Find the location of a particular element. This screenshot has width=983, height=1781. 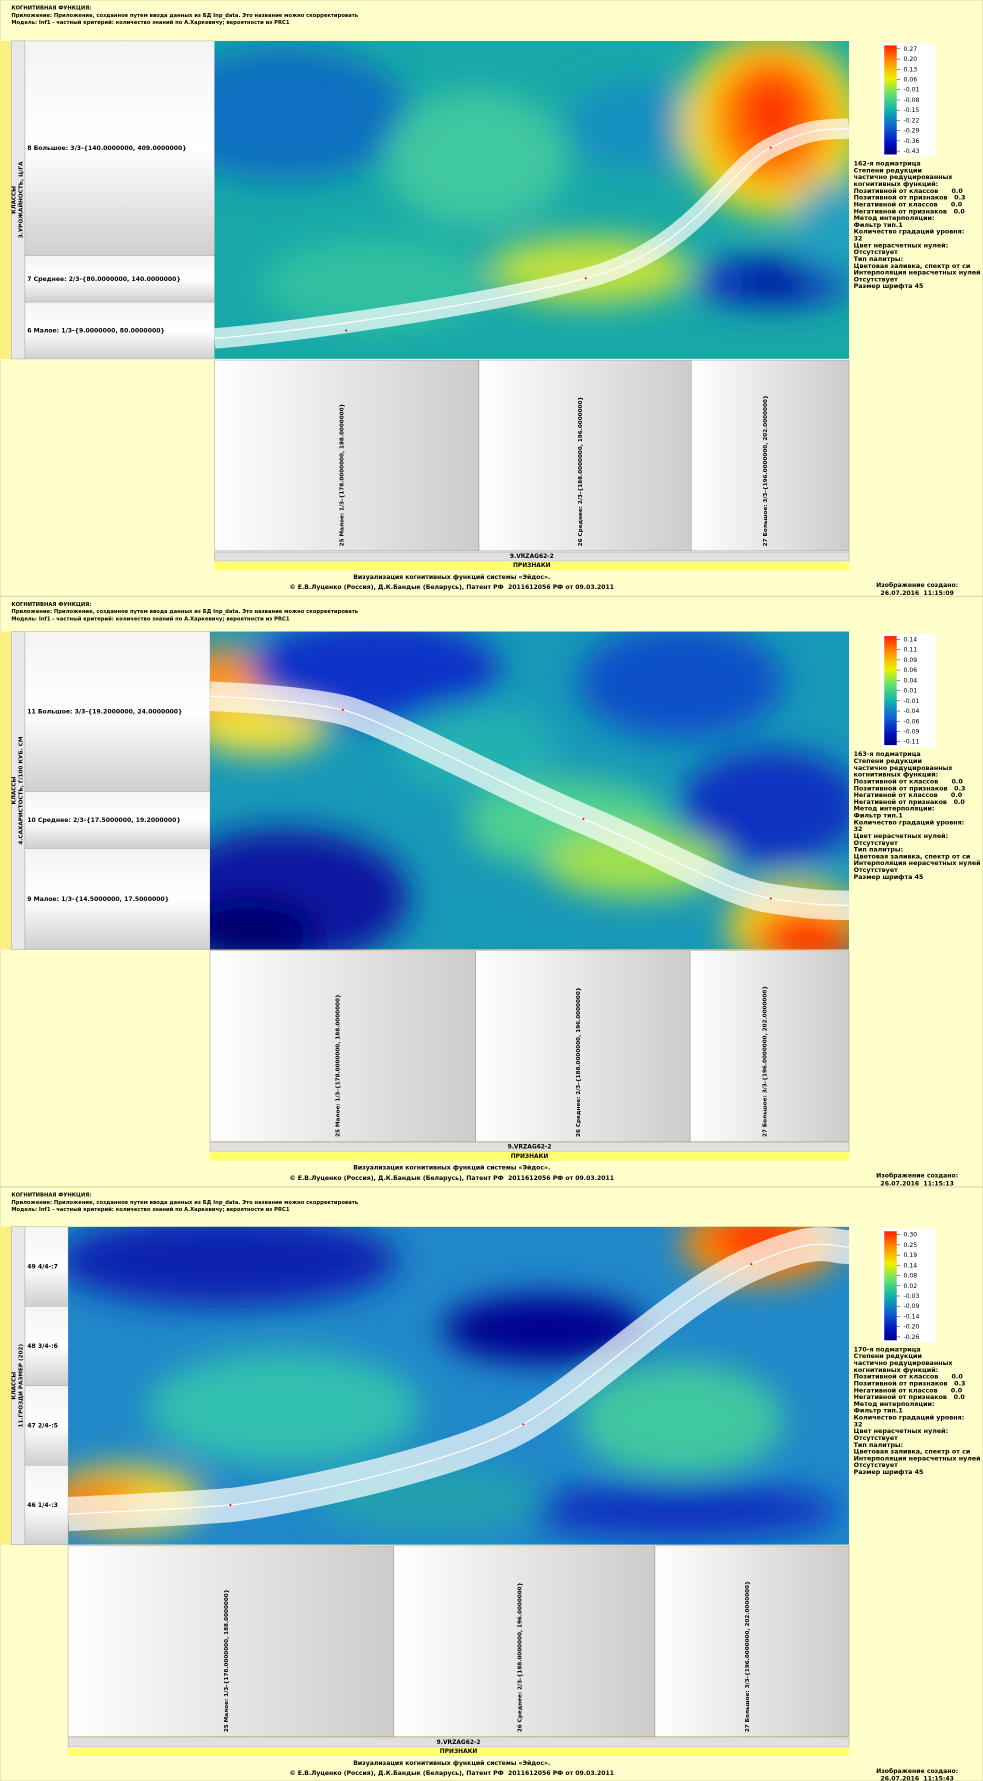

legend-label: -0.26 is located at coordinates (912, 1337).